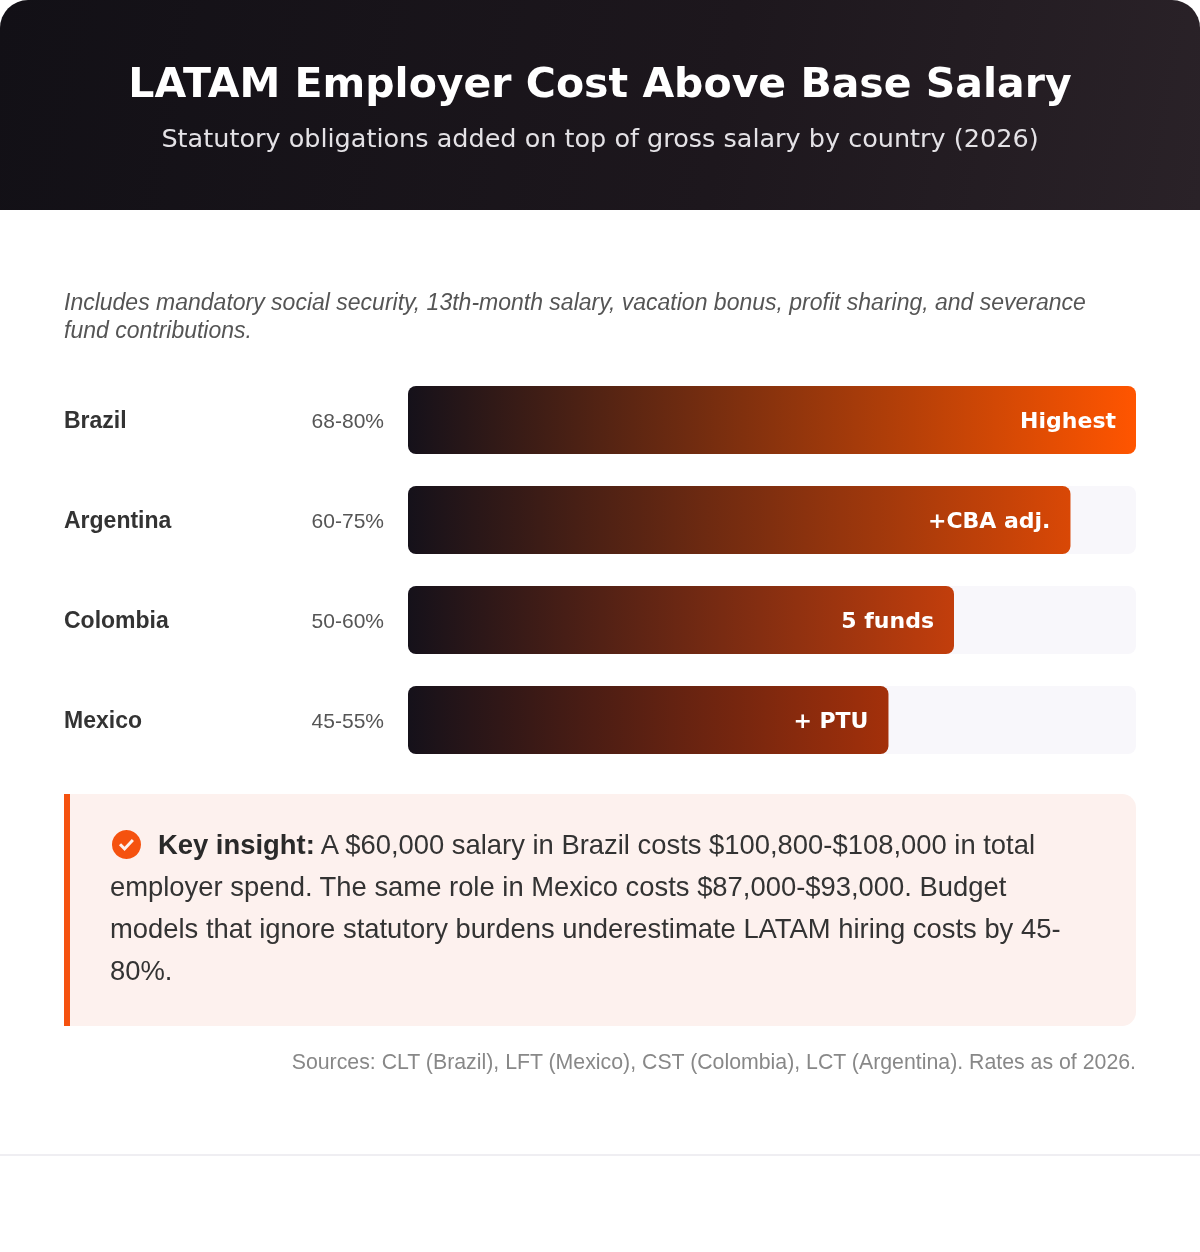 This screenshot has height=1252, width=1200. Describe the element at coordinates (103, 720) in the screenshot. I see `y-tick-label: Mexico` at that location.